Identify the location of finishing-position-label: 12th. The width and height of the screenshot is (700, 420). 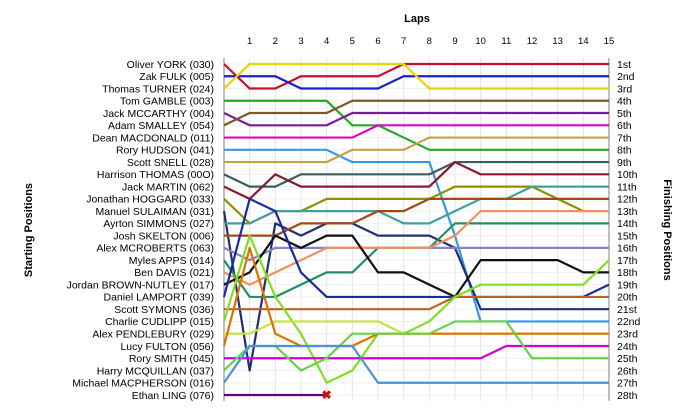
(627, 200).